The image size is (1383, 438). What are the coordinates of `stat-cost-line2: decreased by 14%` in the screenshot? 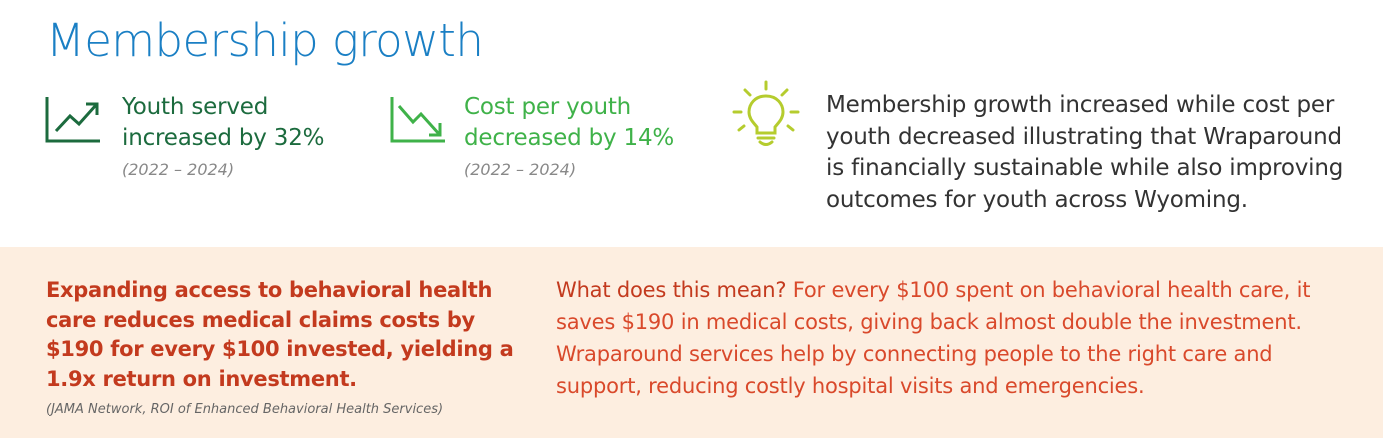 It's located at (569, 138).